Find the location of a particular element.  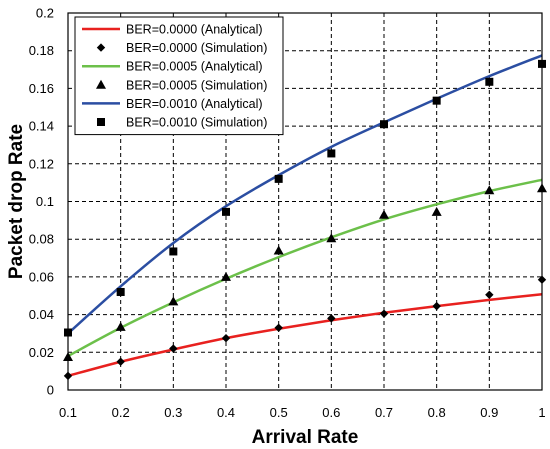

legend-marker-square is located at coordinates (101, 122).